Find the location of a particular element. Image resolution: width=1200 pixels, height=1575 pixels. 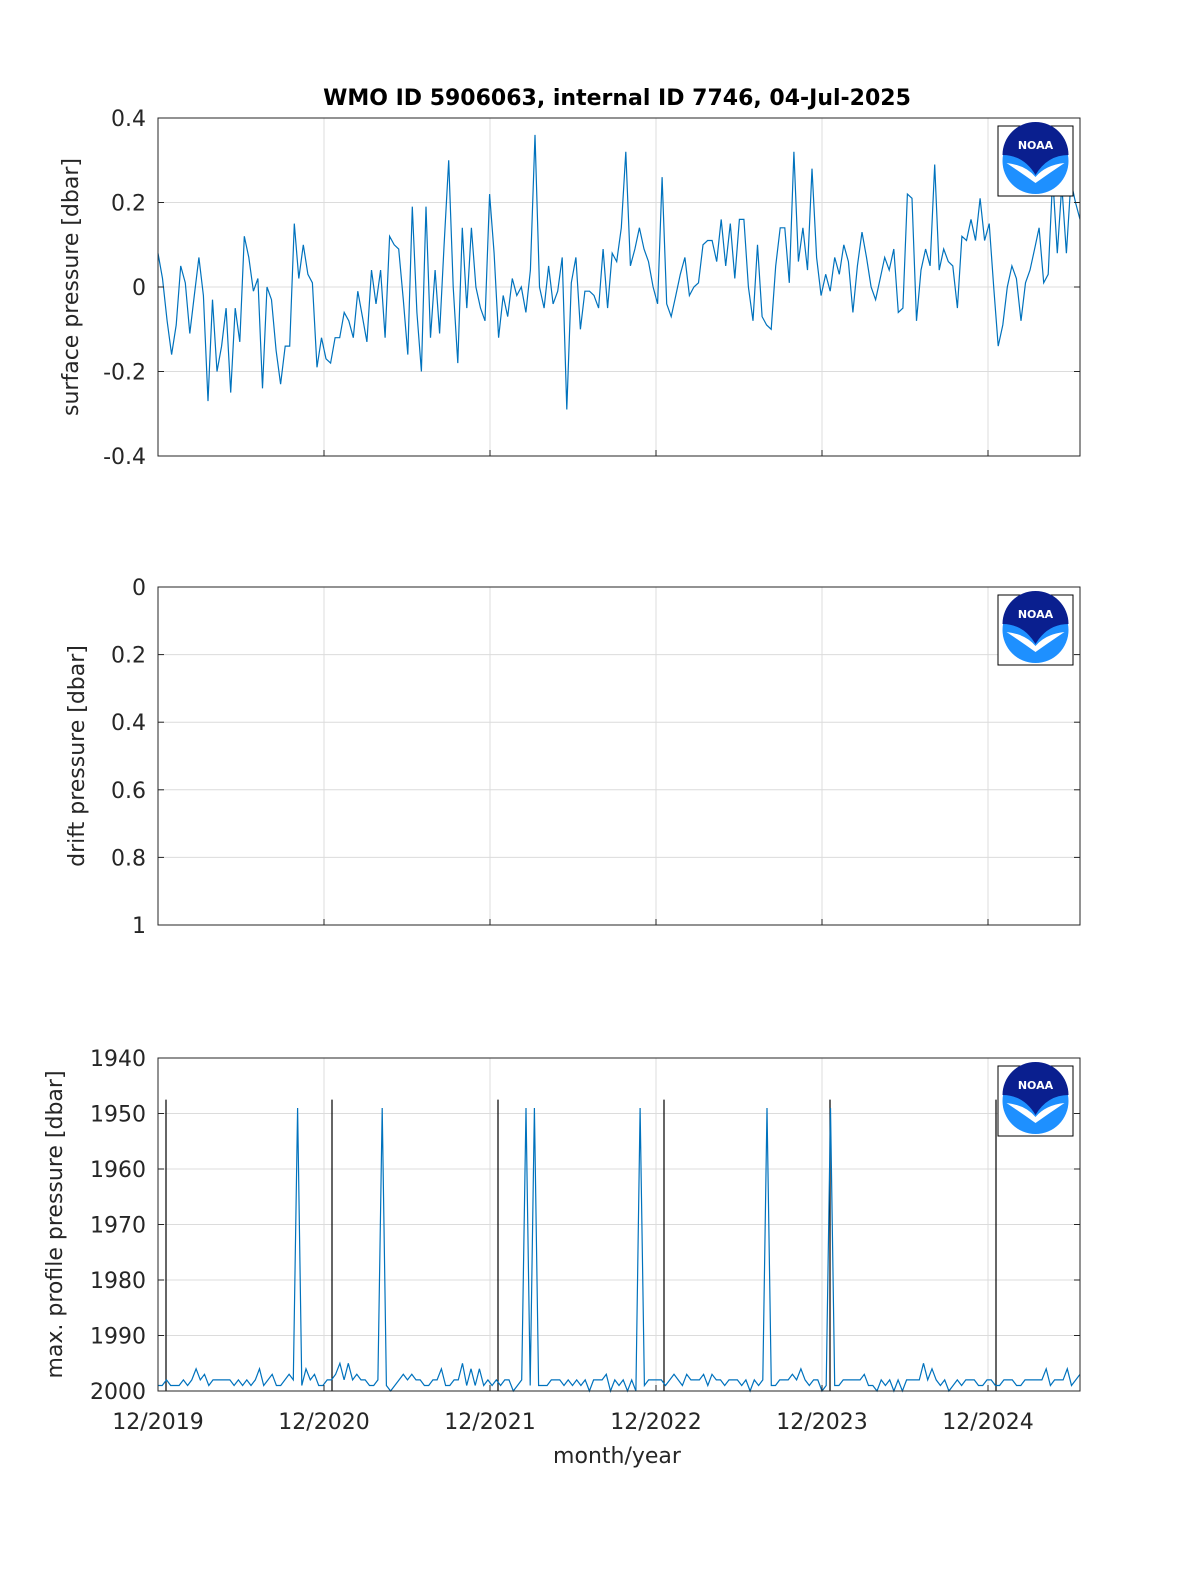

x-tick-label: 12/2022 is located at coordinates (655, 1422).